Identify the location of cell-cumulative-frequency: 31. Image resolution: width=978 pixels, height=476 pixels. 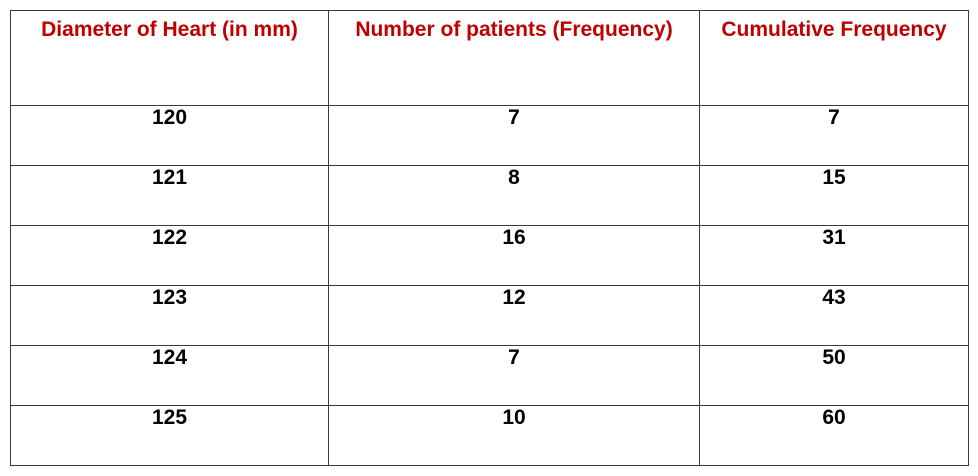
(834, 255).